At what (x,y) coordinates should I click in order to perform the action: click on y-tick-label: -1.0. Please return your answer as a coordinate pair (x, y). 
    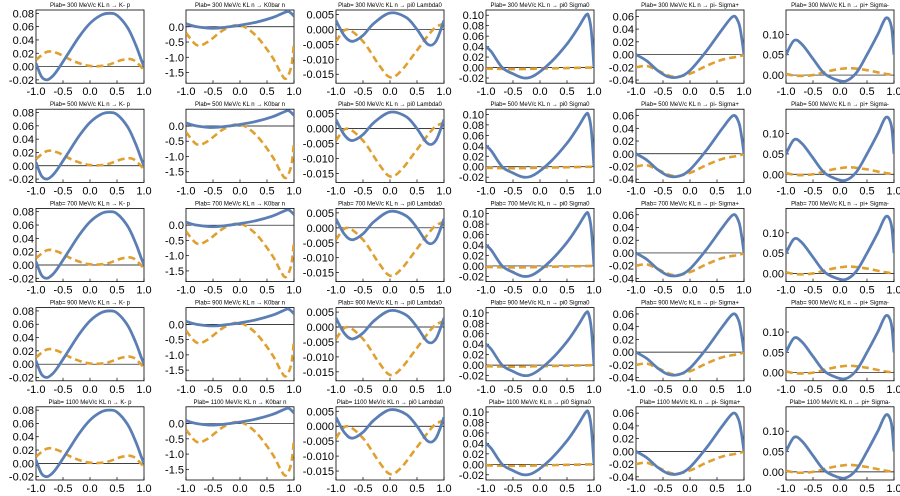
    Looking at the image, I should click on (174, 58).